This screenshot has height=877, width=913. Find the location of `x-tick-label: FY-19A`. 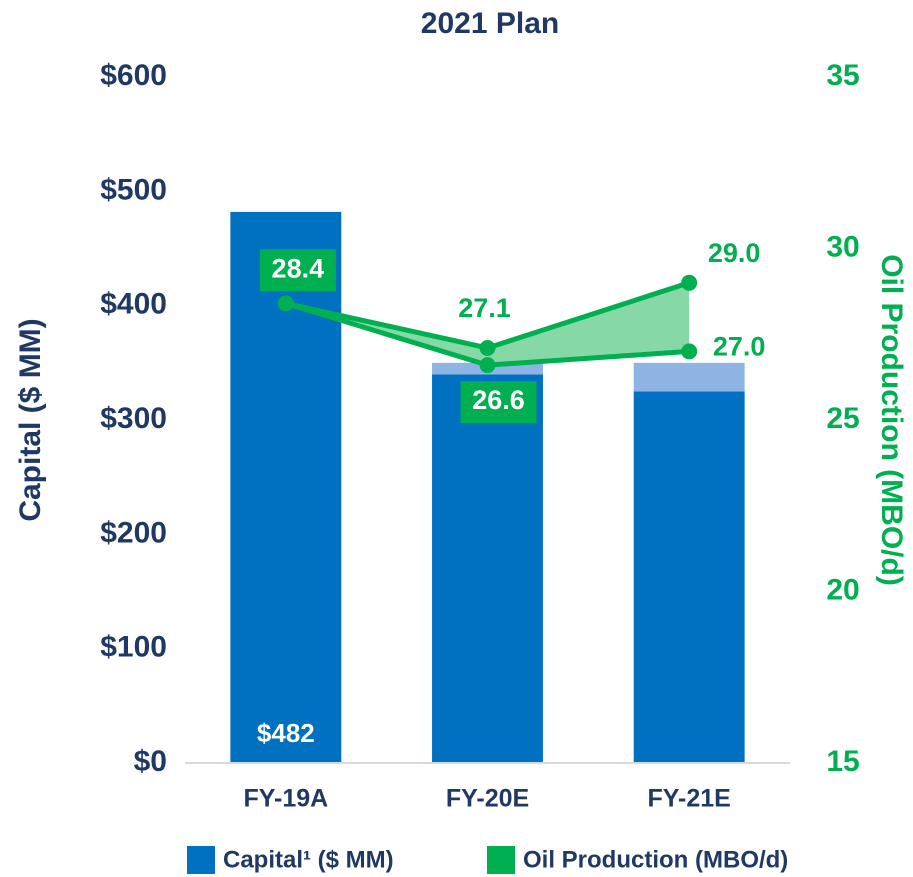

x-tick-label: FY-19A is located at coordinates (285, 799).